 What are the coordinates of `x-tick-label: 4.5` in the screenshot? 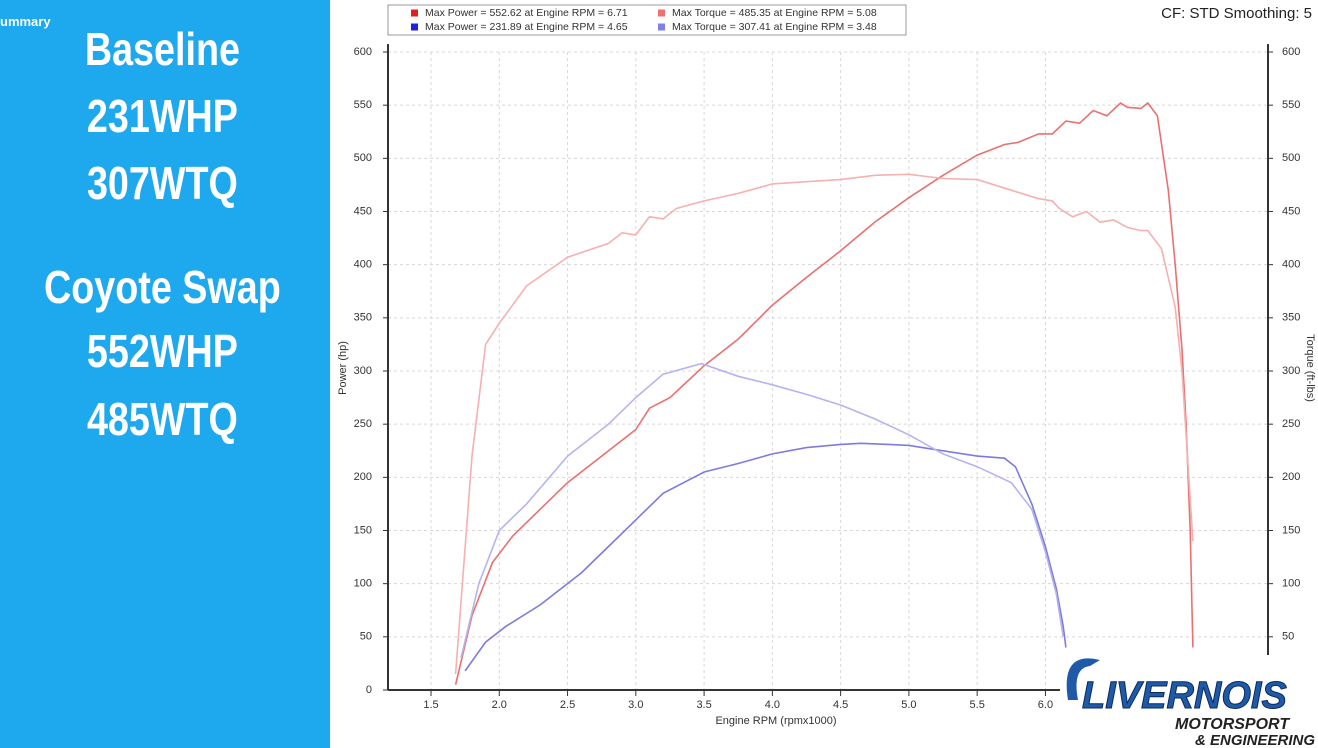 It's located at (840, 705).